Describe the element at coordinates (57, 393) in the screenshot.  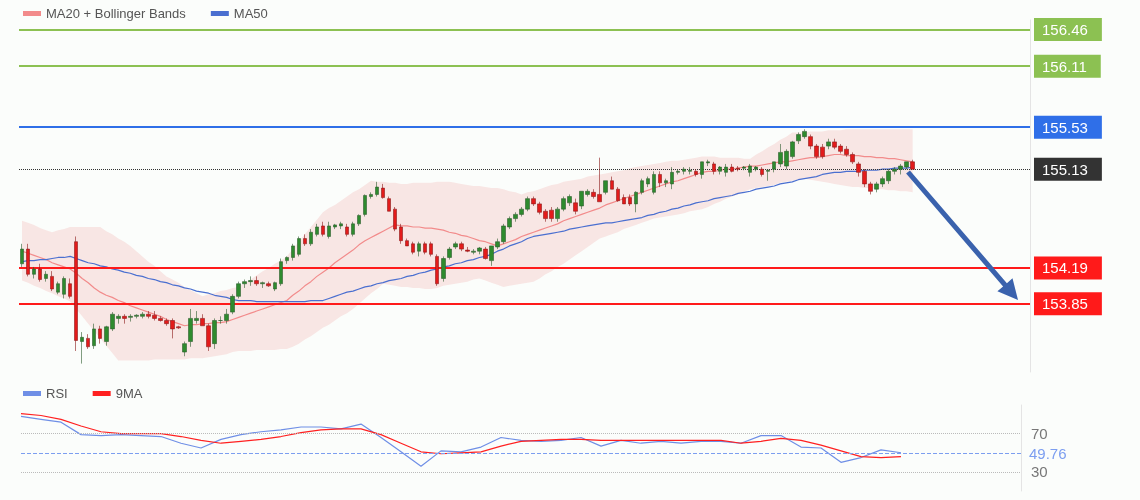
I see `legend-label: RSI` at that location.